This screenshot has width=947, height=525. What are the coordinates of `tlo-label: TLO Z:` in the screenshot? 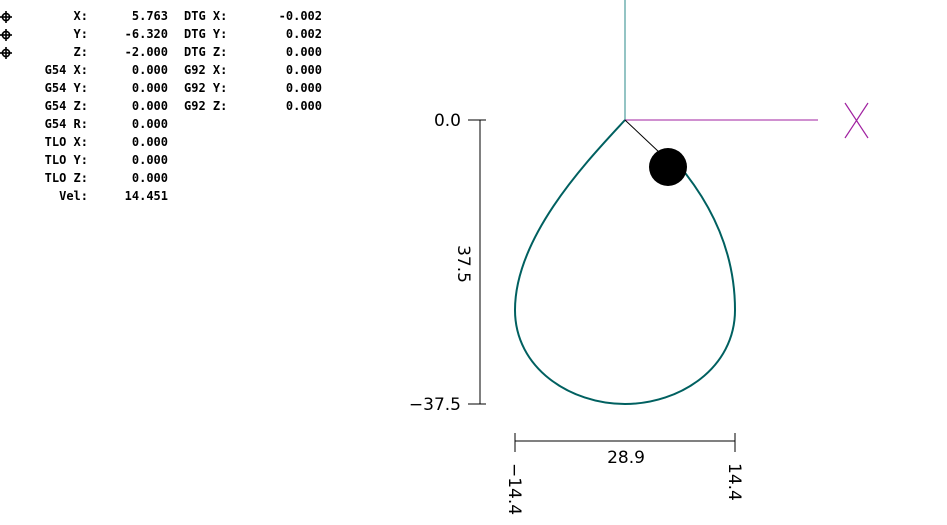 It's located at (66, 178).